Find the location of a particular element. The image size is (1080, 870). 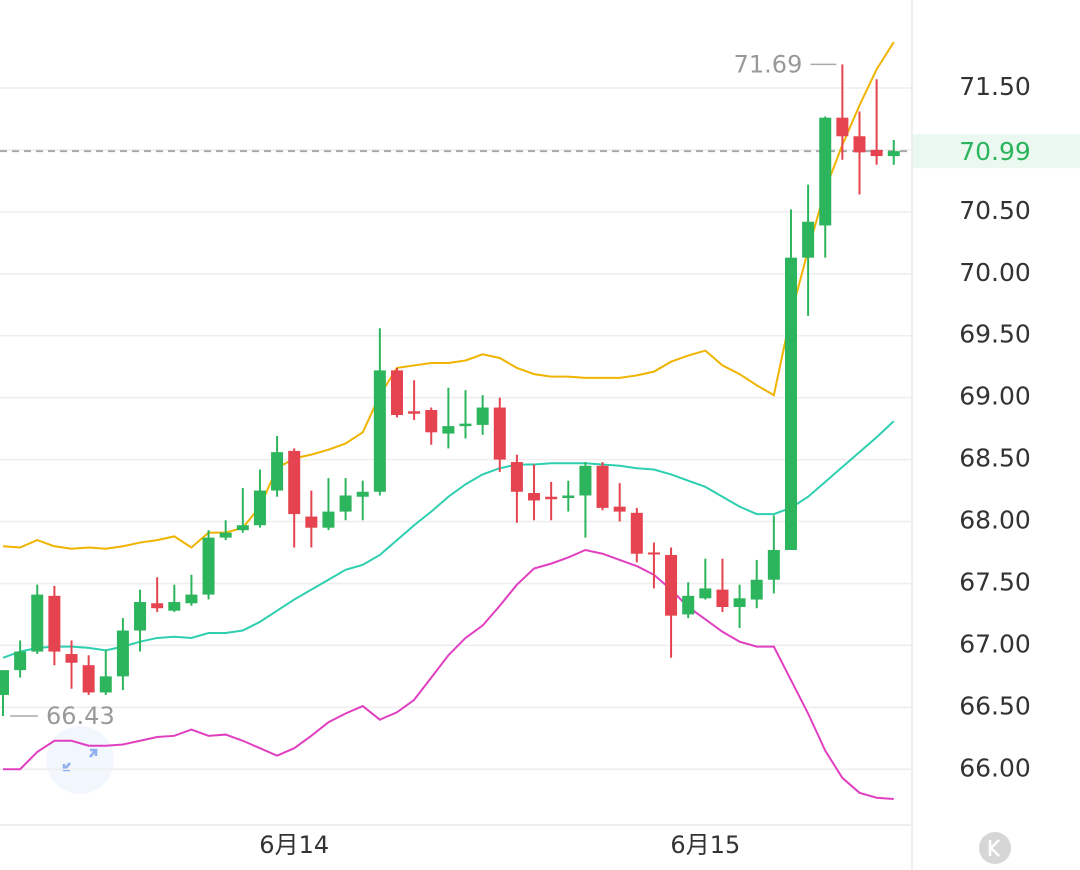

zoom-button is located at coordinates (80, 760).